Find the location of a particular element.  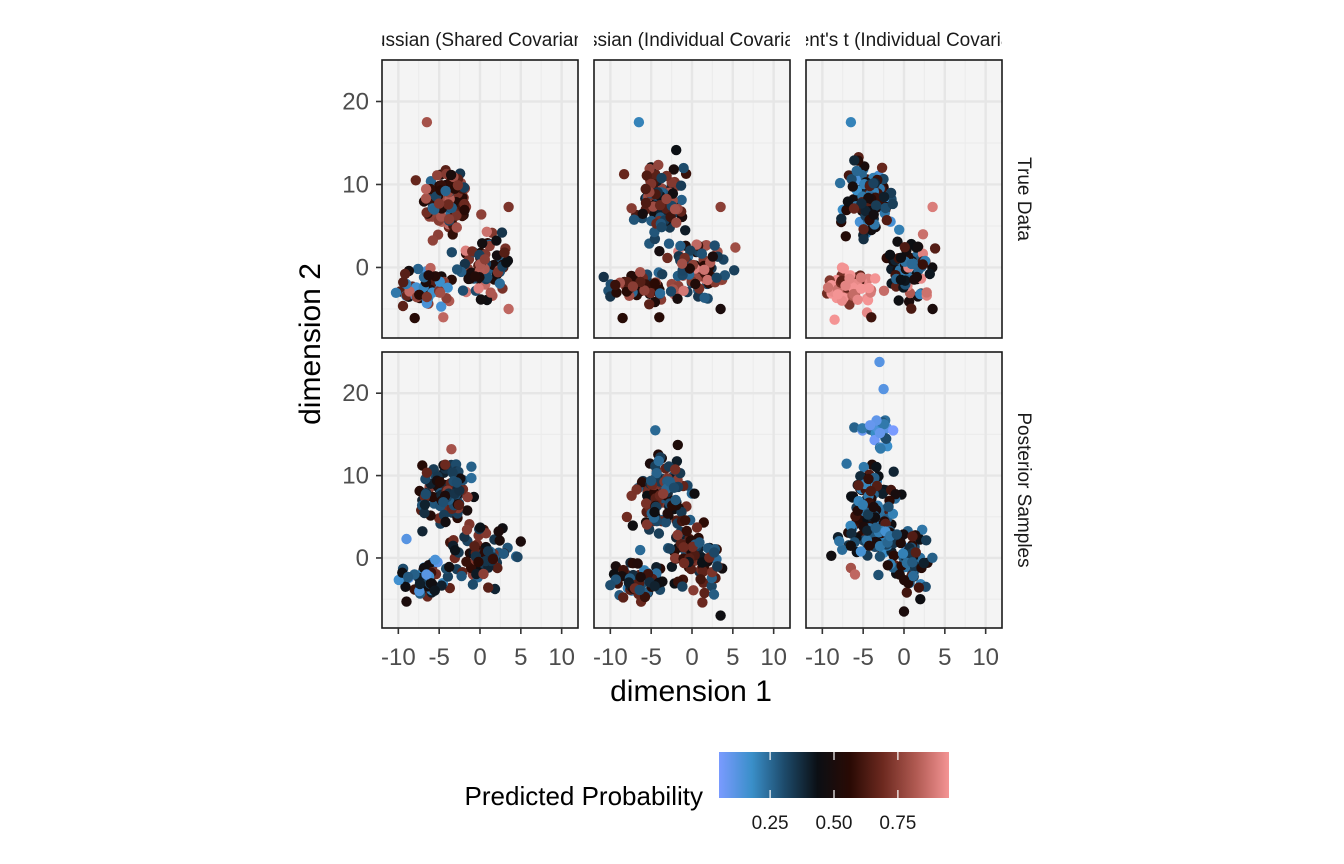

y-tick-label: 20 is located at coordinates (355, 101).